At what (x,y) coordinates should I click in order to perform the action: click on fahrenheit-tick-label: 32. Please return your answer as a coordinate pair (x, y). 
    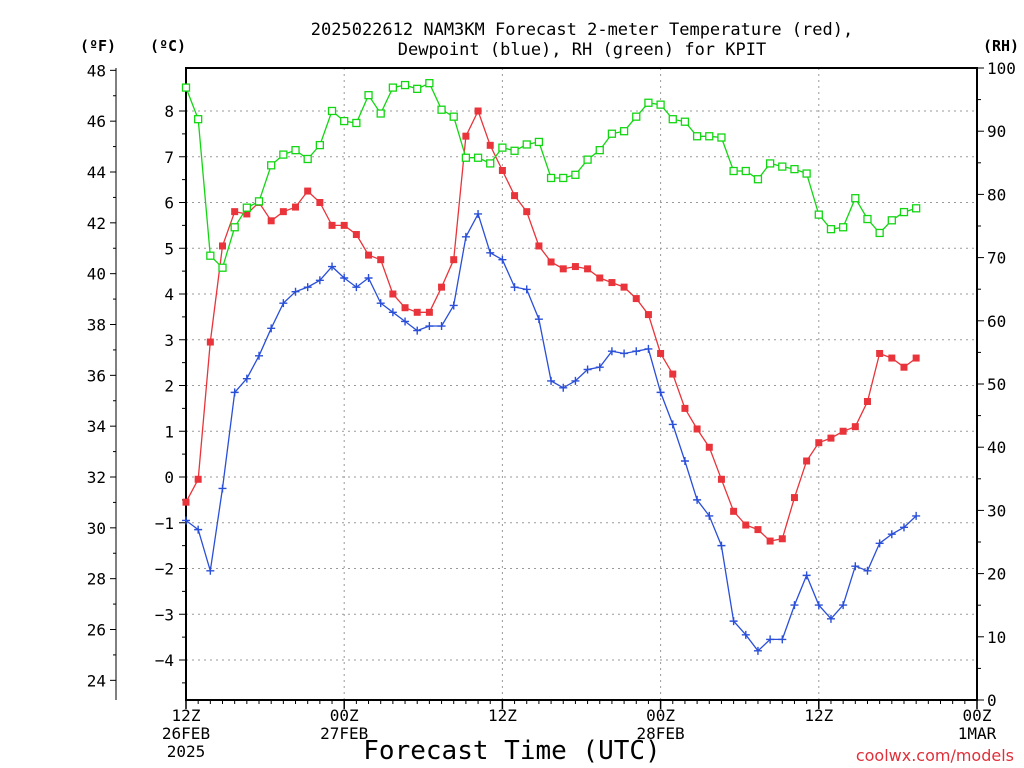
    Looking at the image, I should click on (96, 477).